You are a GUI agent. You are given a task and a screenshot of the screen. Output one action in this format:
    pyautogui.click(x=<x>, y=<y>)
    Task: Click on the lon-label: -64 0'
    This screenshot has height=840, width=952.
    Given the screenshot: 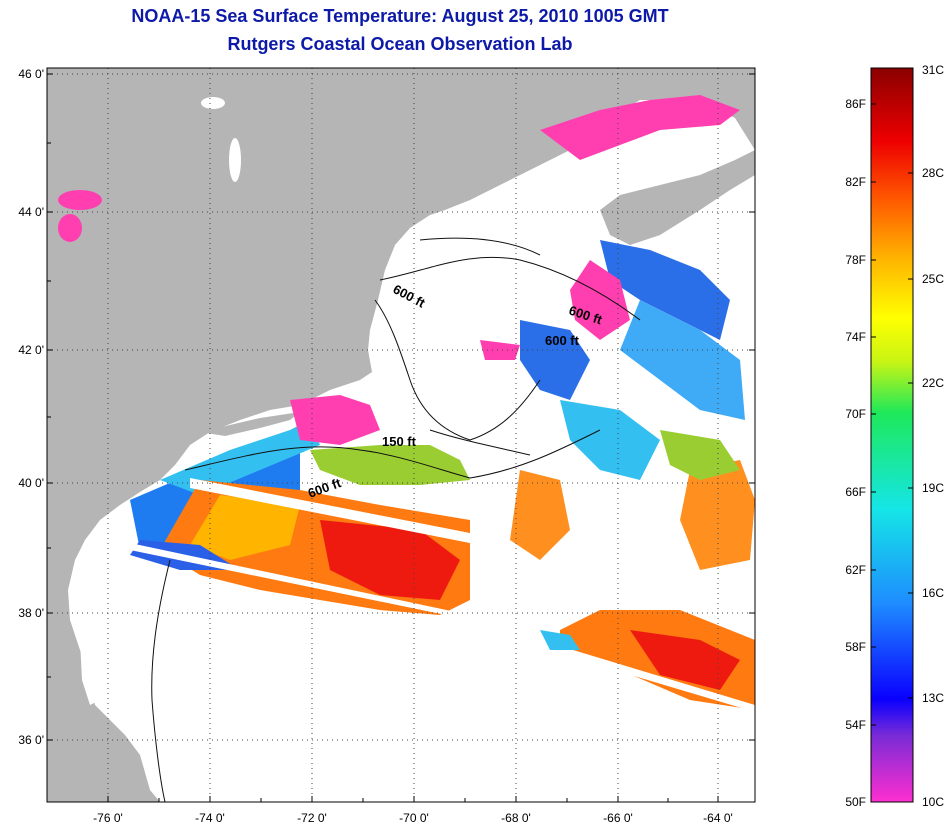 What is the action you would take?
    pyautogui.click(x=718, y=818)
    